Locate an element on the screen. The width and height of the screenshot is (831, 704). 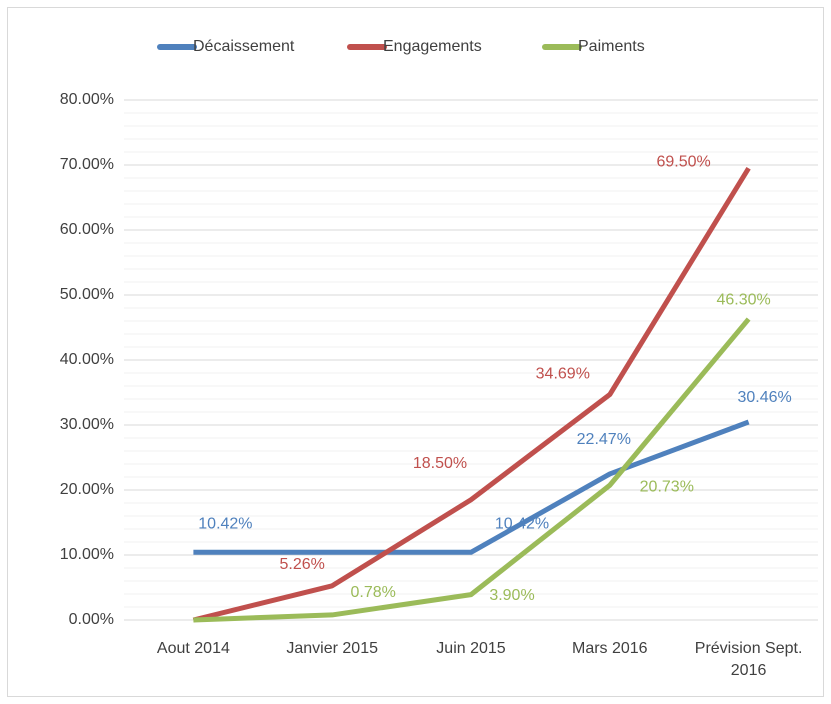
y-tick-label: 0.00% is located at coordinates (91, 619).